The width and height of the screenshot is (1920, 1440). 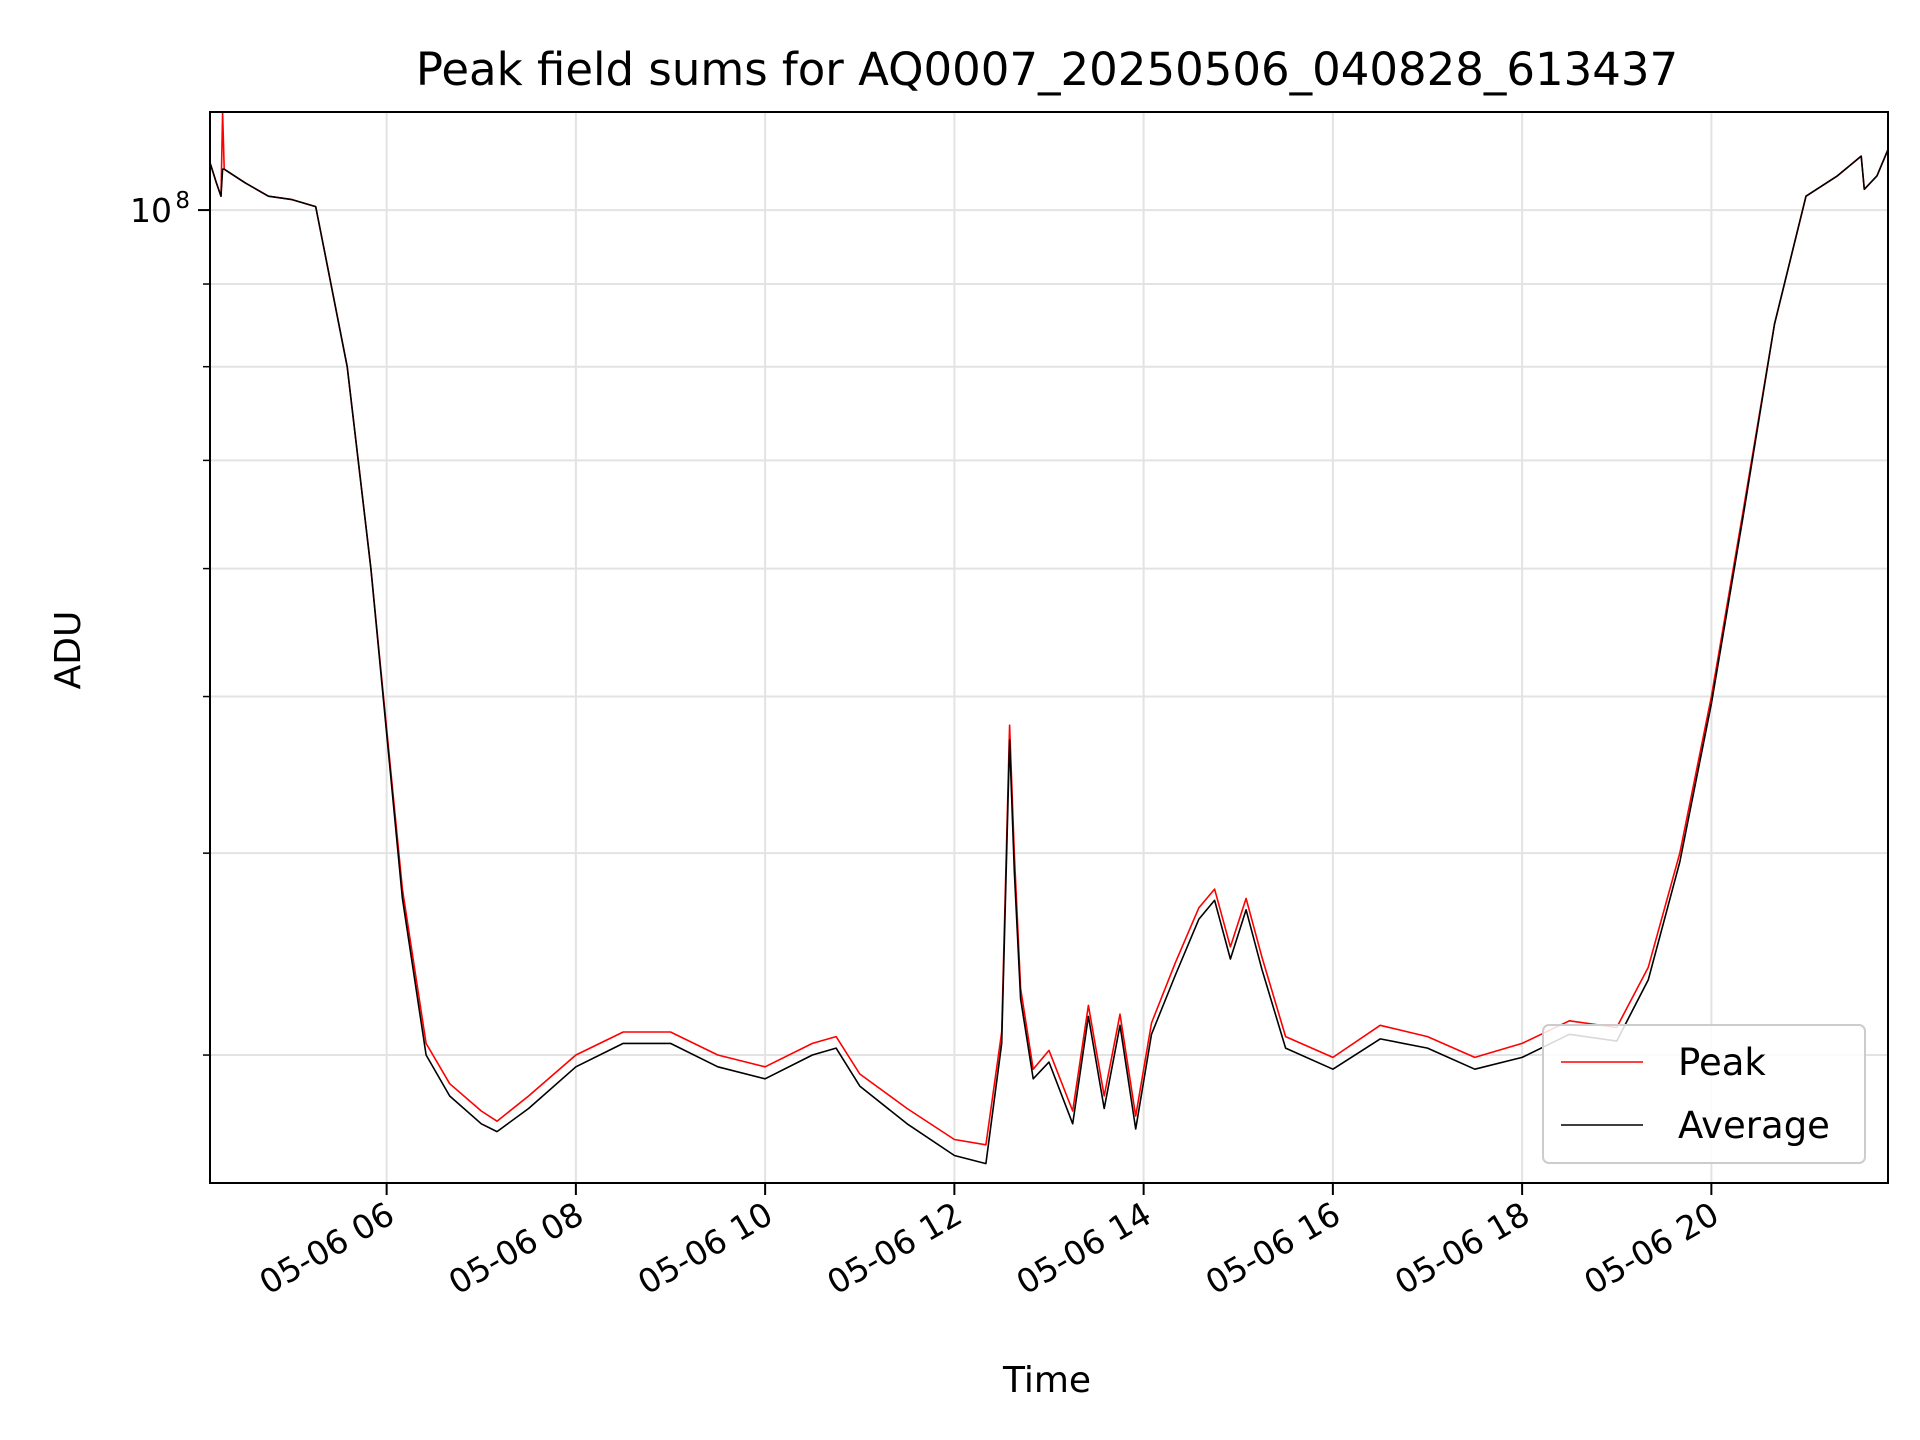 What do you see at coordinates (1046, 1380) in the screenshot?
I see `x-axis-label: Time` at bounding box center [1046, 1380].